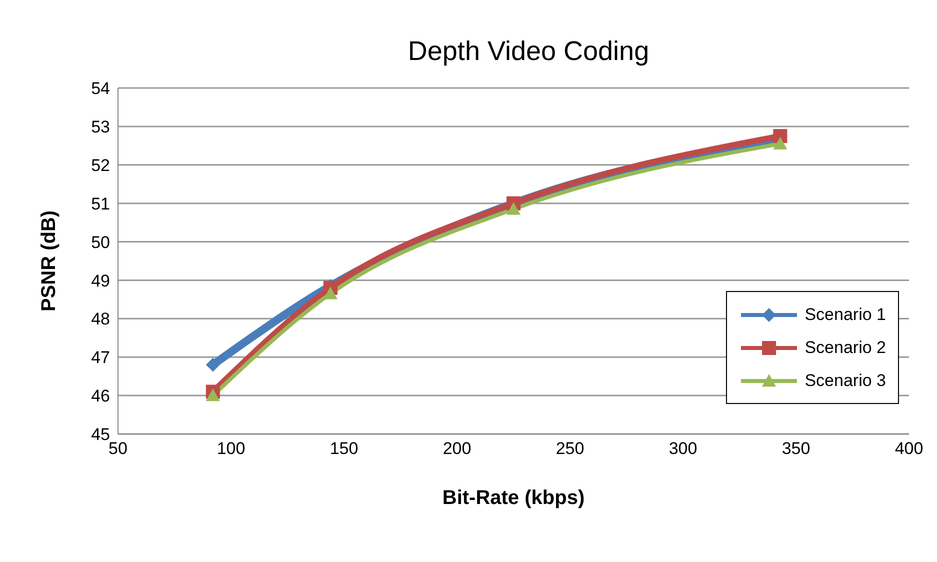  Describe the element at coordinates (845, 380) in the screenshot. I see `legend-label: Scenario 3` at that location.